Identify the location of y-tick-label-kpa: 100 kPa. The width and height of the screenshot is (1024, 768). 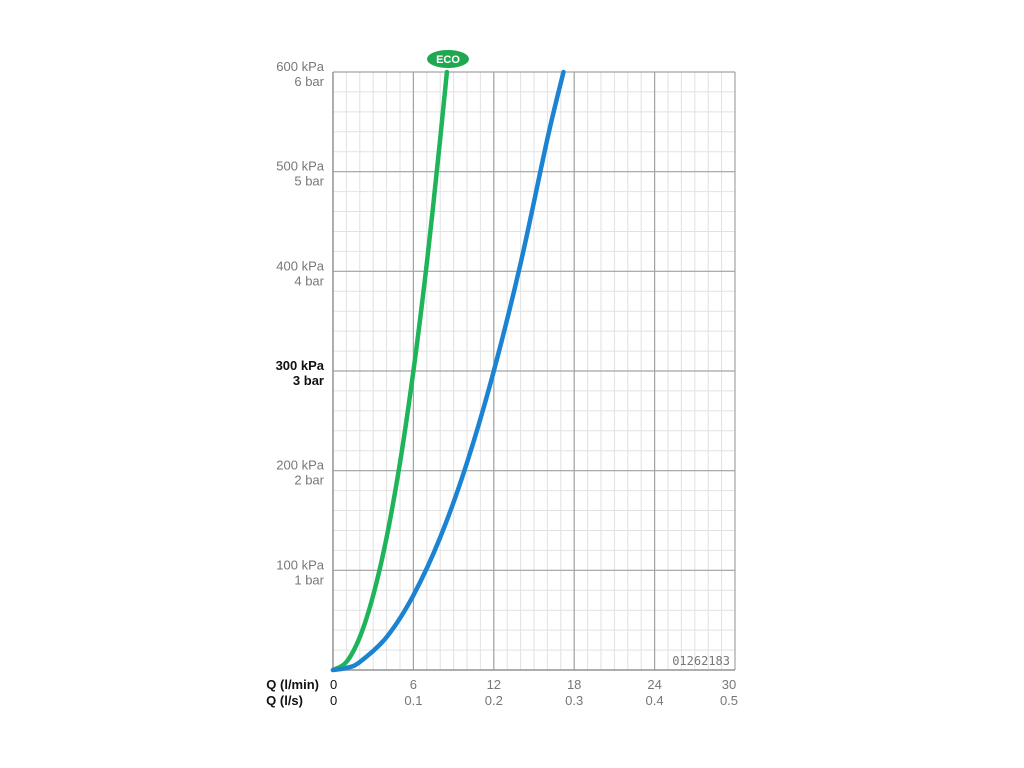
(300, 564).